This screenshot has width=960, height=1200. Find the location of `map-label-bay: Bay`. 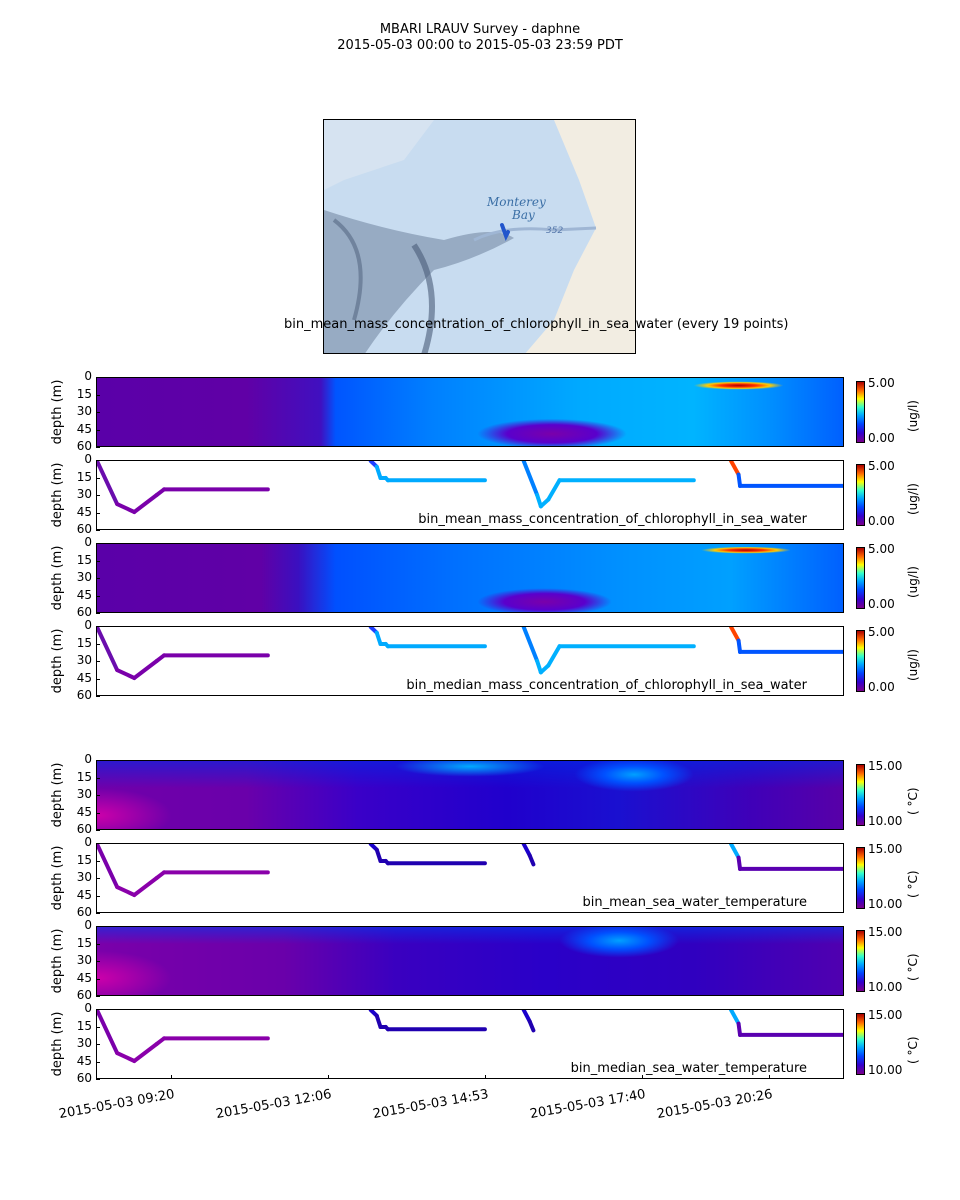

map-label-bay: Bay is located at coordinates (523, 215).